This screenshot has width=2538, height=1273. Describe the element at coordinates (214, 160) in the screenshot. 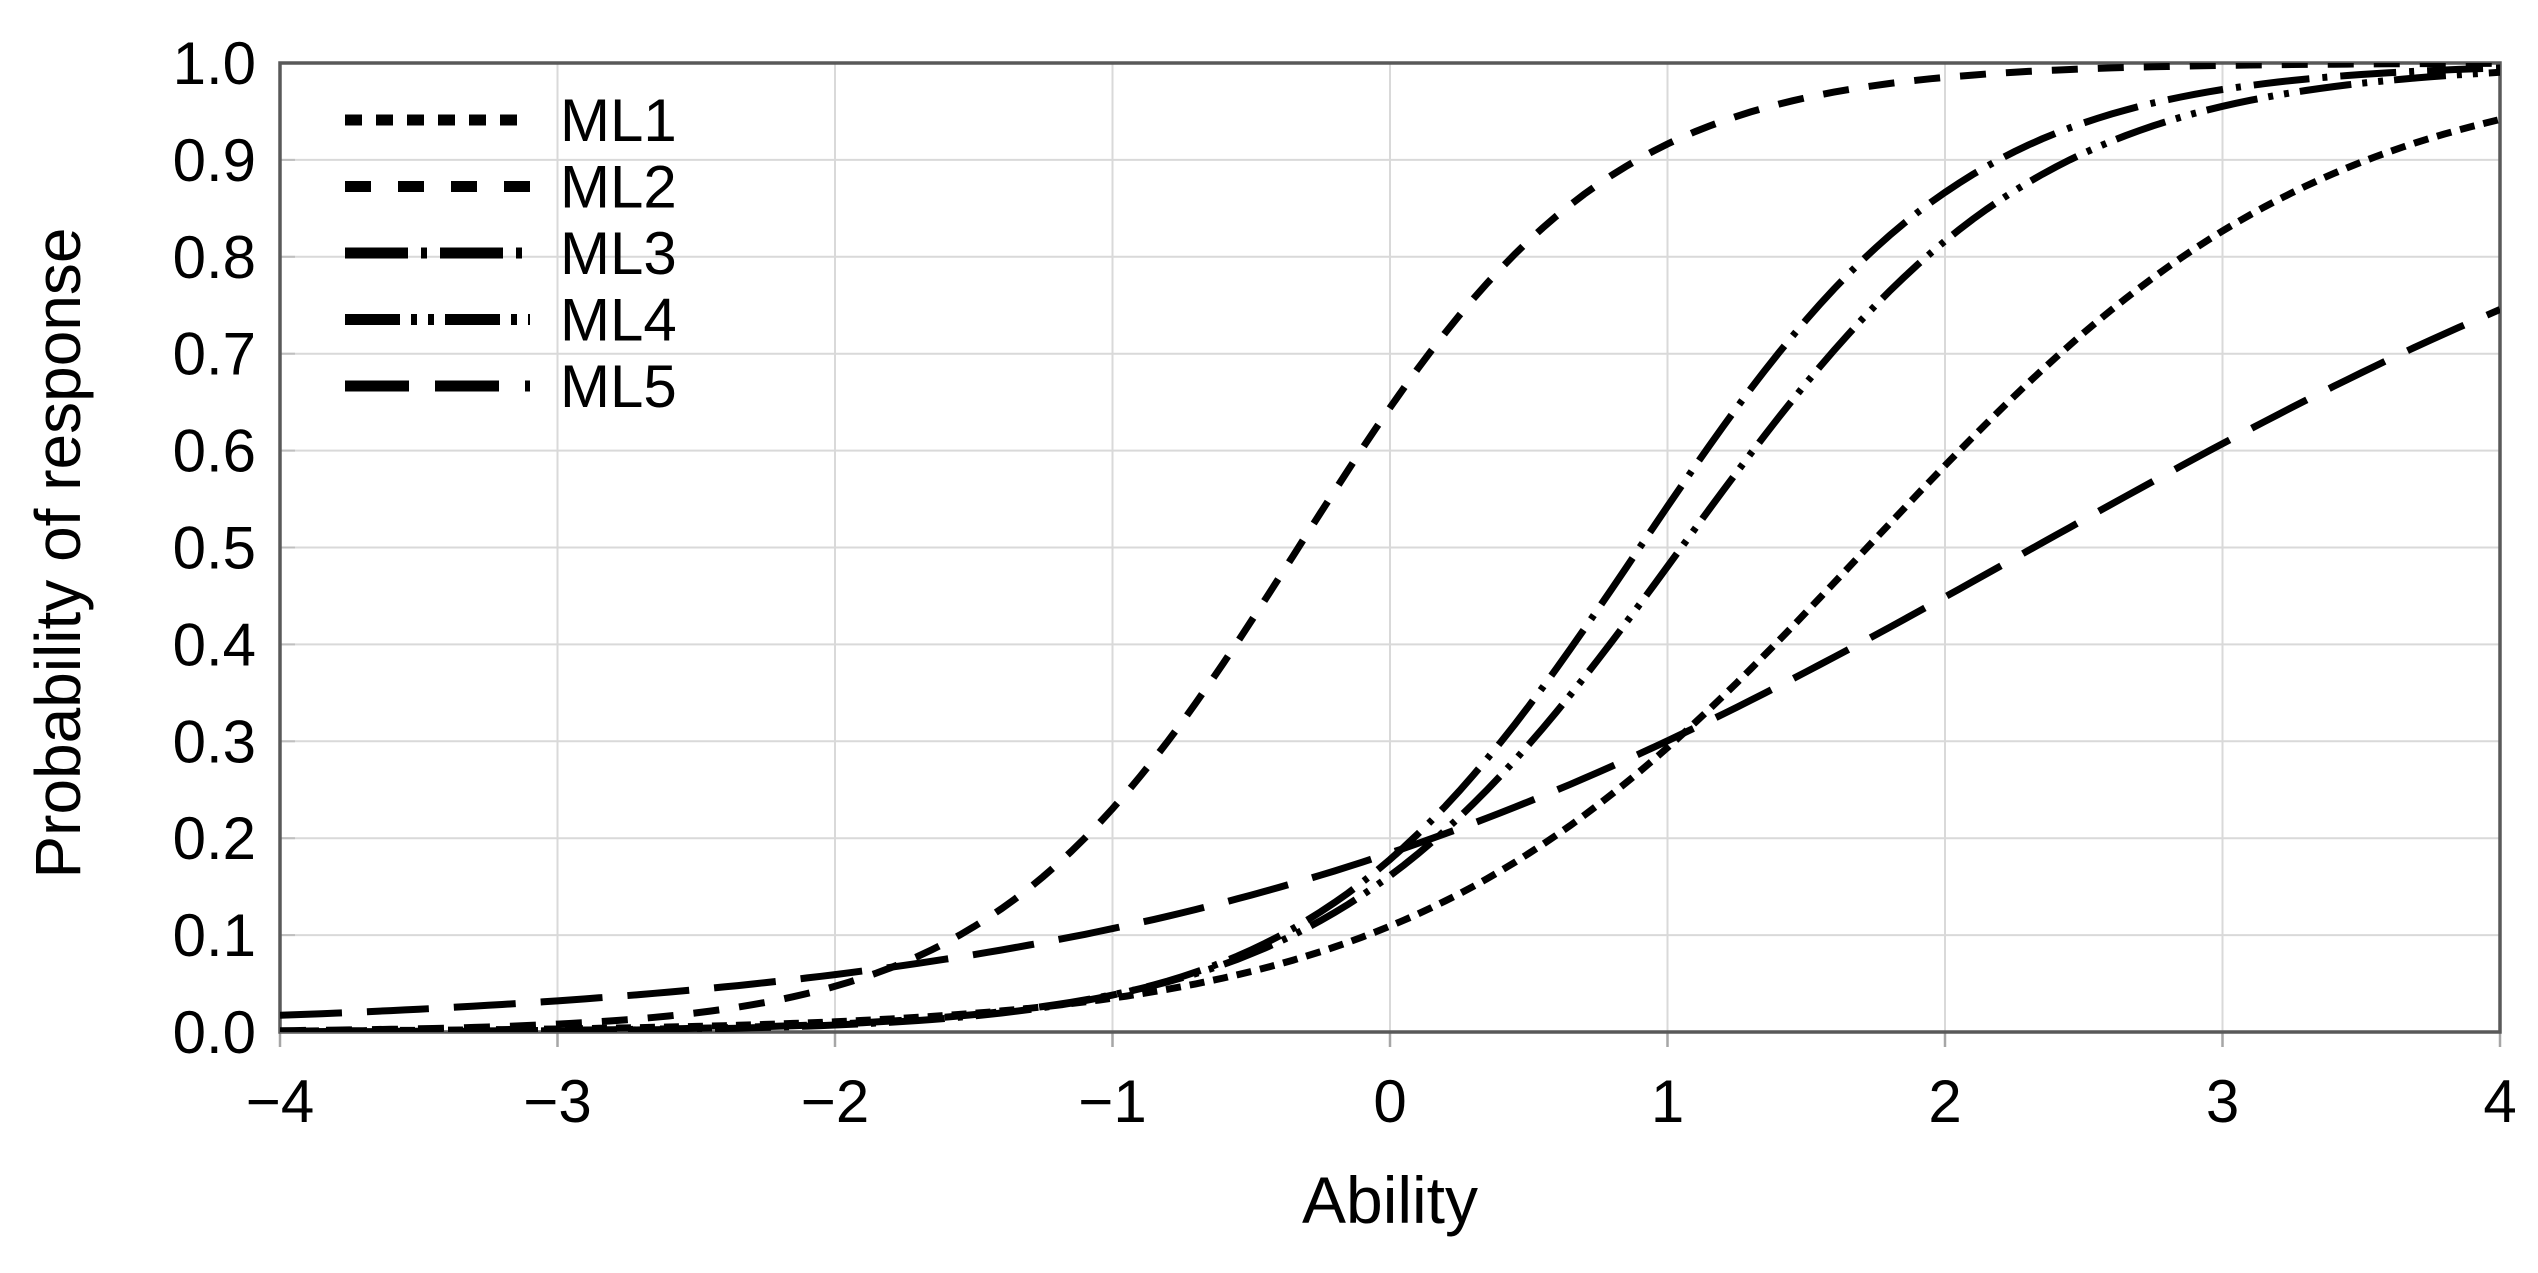

I see `y-tick-label: 0.9` at that location.